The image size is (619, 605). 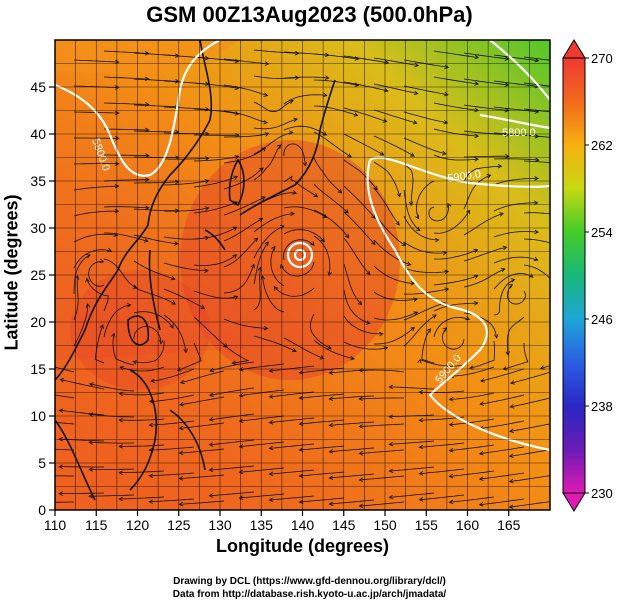 I want to click on x-tick-label: 155, so click(x=427, y=525).